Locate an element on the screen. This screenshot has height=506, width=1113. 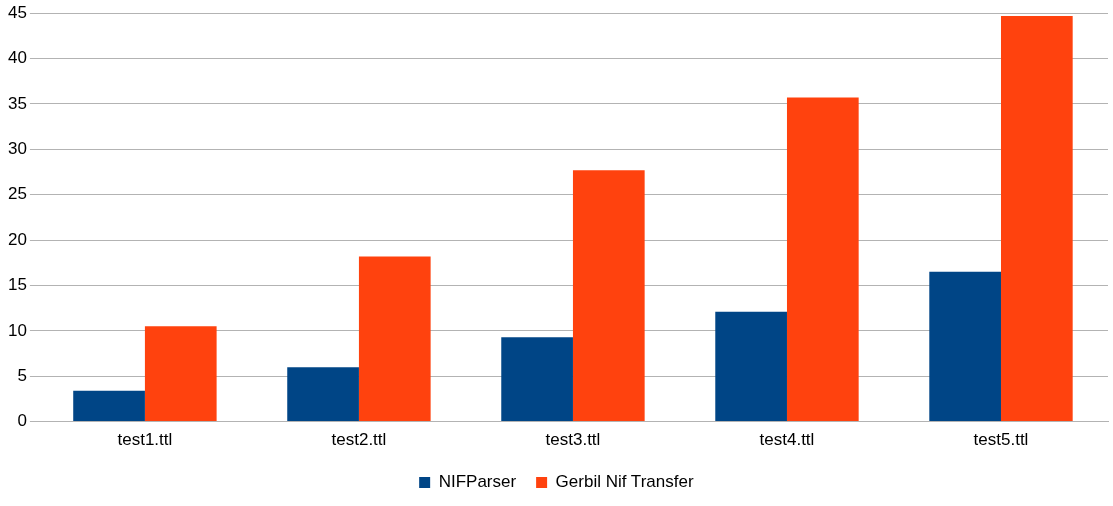
y-tick-label: 0 is located at coordinates (22, 421).